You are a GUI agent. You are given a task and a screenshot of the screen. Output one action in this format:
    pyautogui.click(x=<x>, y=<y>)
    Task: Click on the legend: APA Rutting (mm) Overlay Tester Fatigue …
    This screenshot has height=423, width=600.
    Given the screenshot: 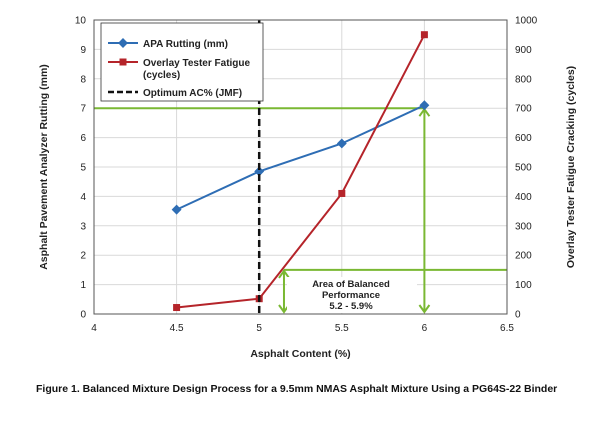 What is the action you would take?
    pyautogui.click(x=182, y=62)
    